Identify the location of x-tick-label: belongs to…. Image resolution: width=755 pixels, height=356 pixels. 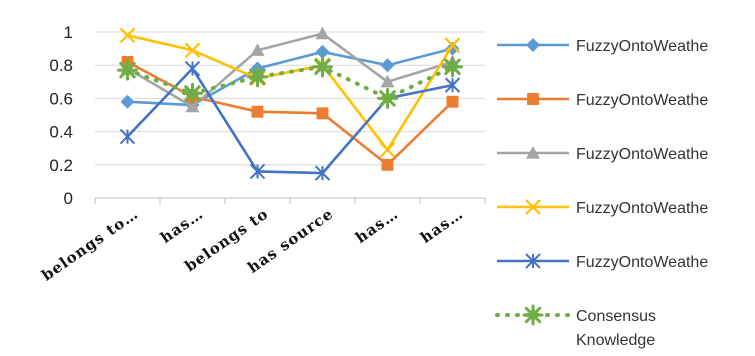
(89, 245).